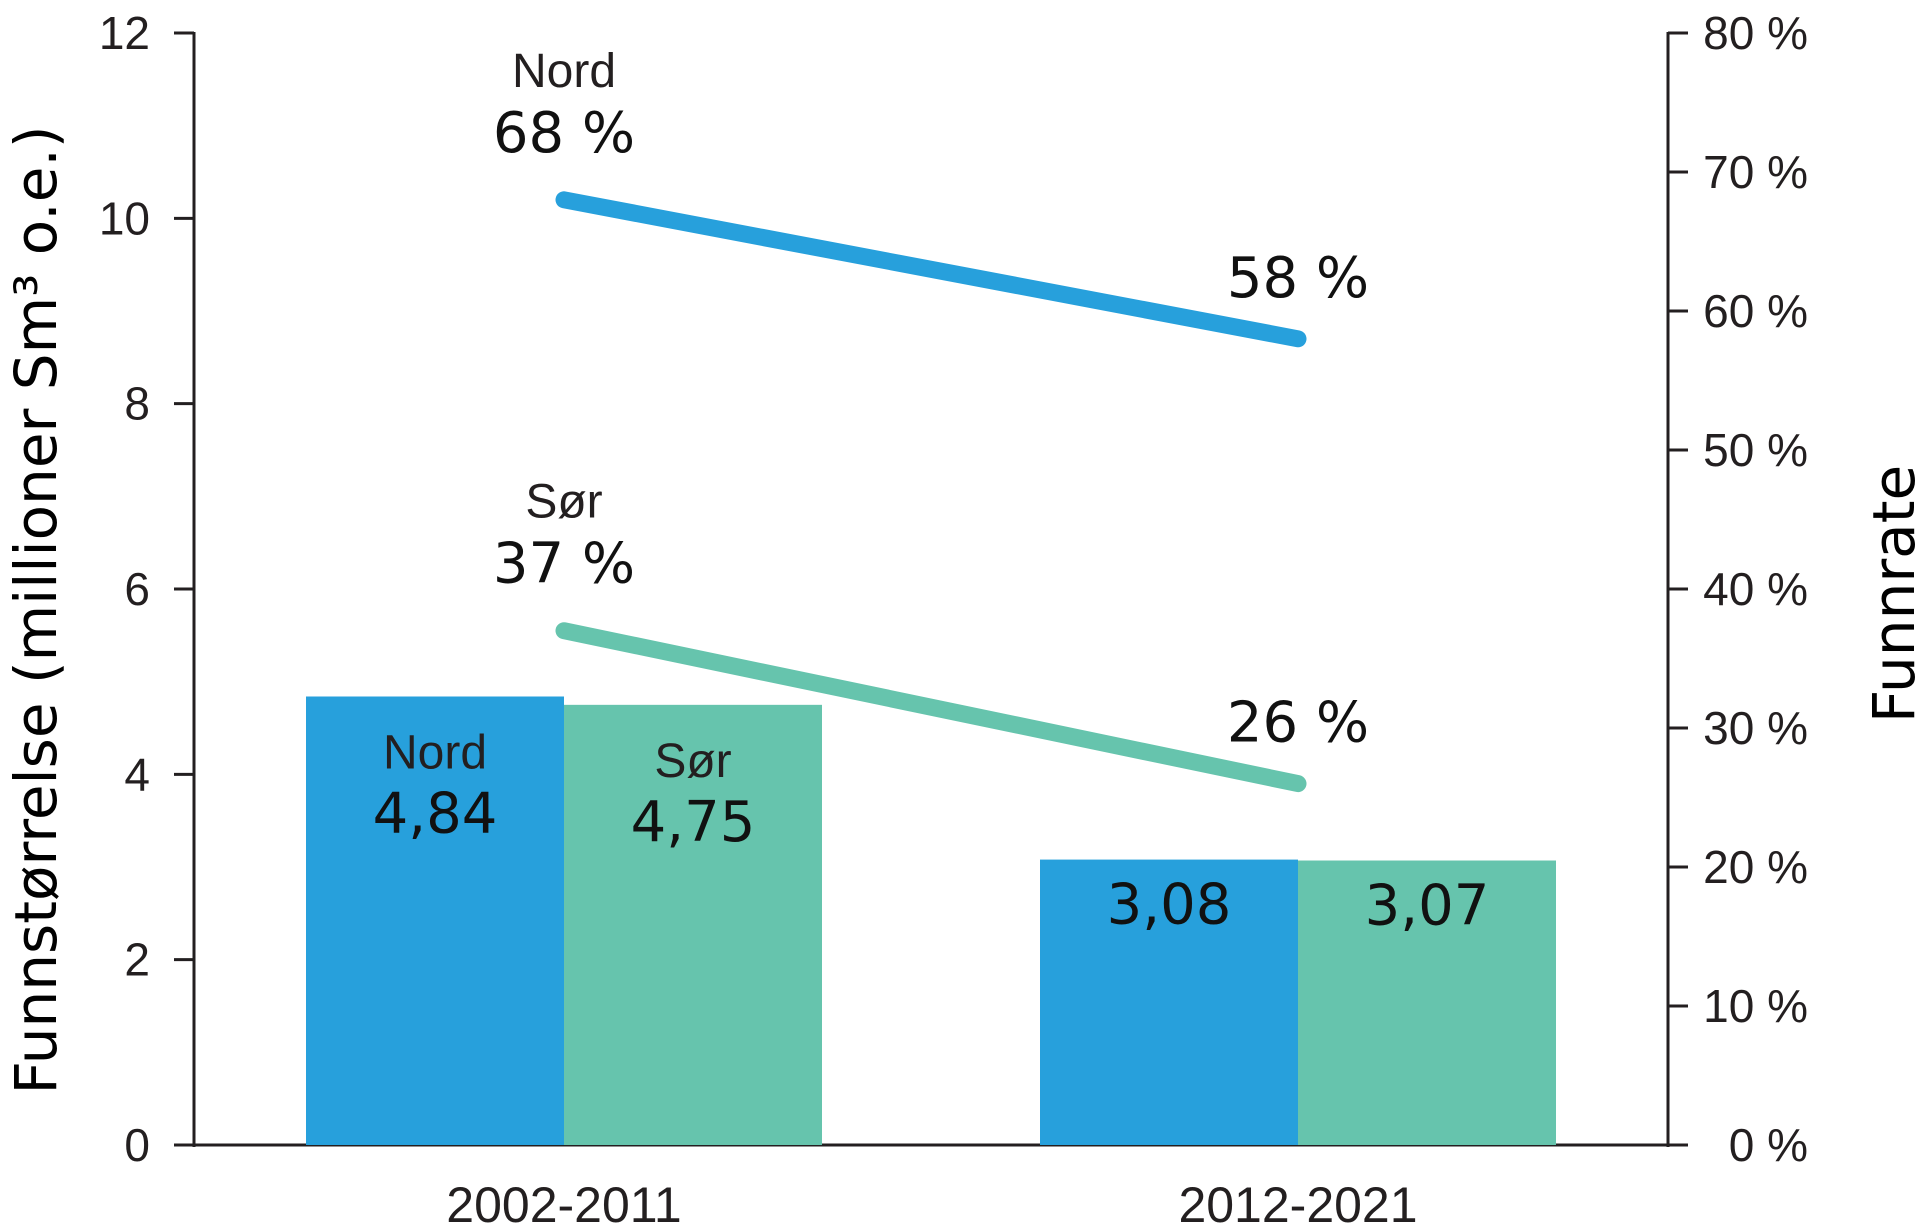 The height and width of the screenshot is (1231, 1920). I want to click on right-tick-label: 80 %, so click(1755, 33).